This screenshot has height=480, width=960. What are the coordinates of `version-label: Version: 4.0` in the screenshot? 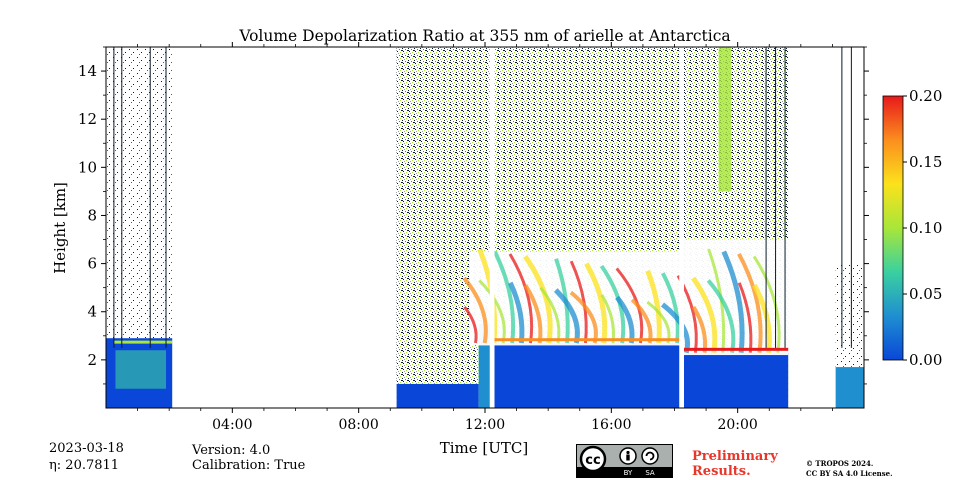 It's located at (231, 450).